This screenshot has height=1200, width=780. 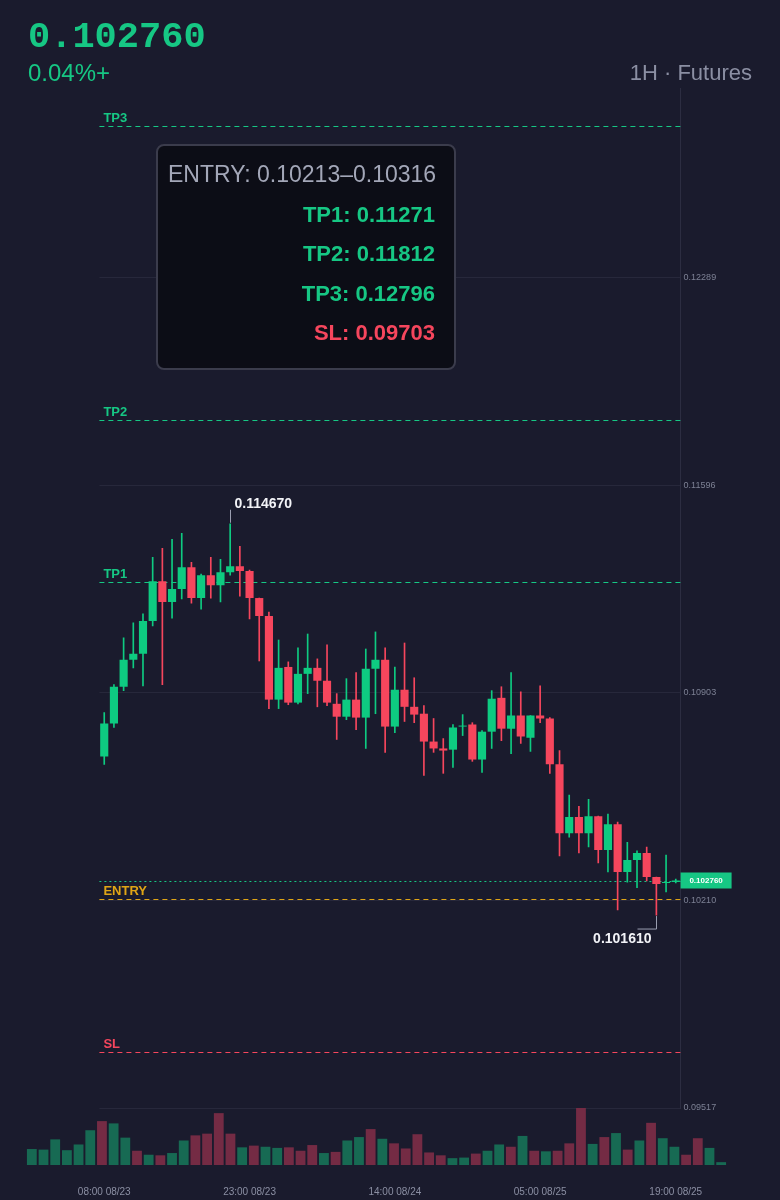 I want to click on ref-line-label: TP2, so click(x=115, y=411).